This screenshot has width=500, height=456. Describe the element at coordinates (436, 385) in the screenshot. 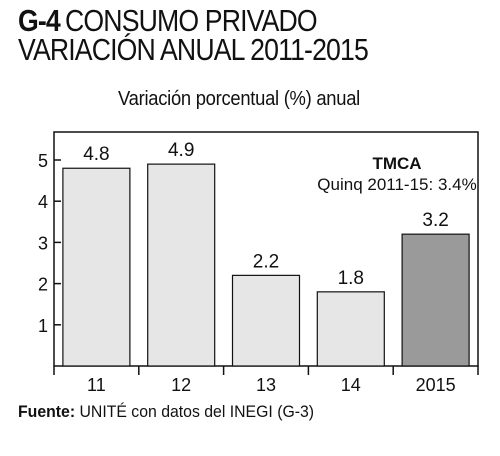

I see `x-tick-label: 2015` at that location.